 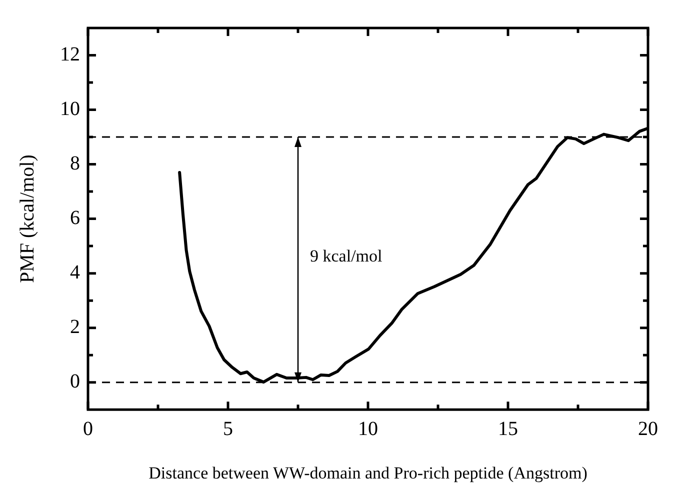 What do you see at coordinates (346, 256) in the screenshot?
I see `annotation: 9 kcal/mol` at bounding box center [346, 256].